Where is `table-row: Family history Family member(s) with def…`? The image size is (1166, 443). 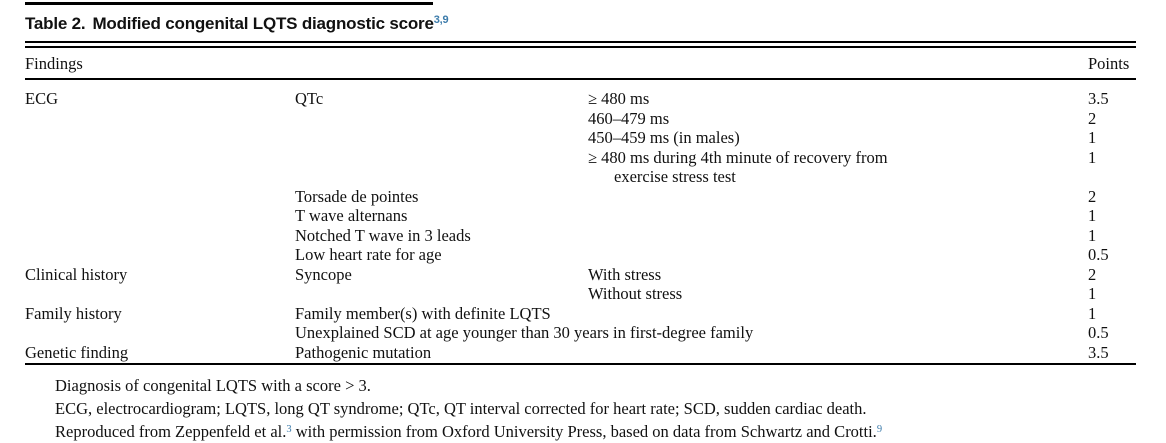
table-row: Family history Family member(s) with def… is located at coordinates (580, 314).